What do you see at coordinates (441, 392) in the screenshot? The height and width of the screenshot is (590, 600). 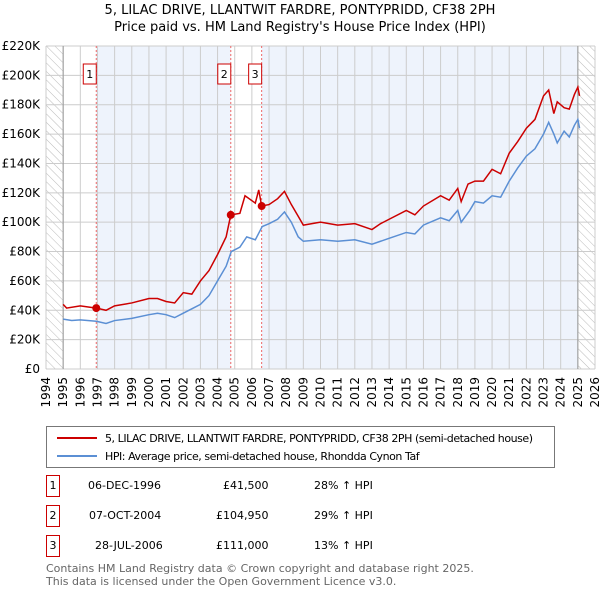 I see `x-tick-label: 2017` at bounding box center [441, 392].